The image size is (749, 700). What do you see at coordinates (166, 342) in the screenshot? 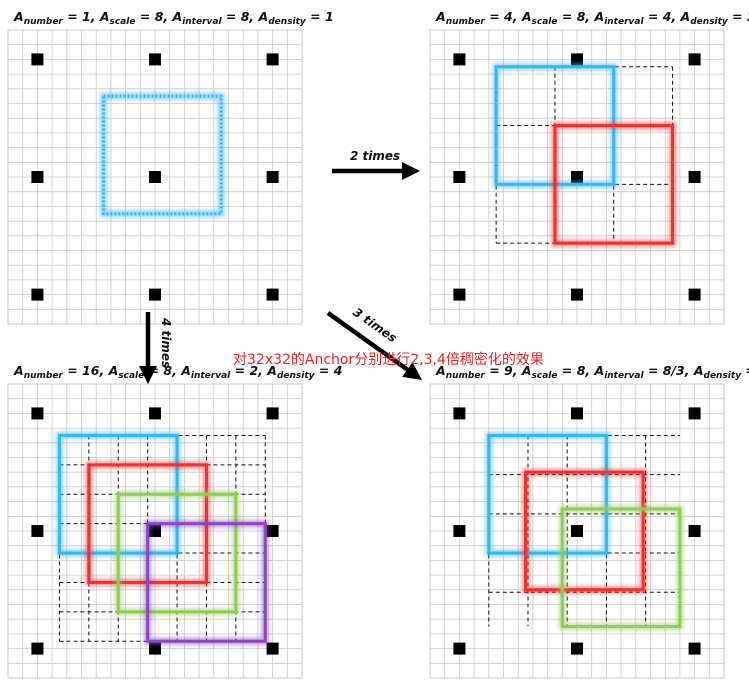
I see `arrow-label-4-times: 4 times` at bounding box center [166, 342].